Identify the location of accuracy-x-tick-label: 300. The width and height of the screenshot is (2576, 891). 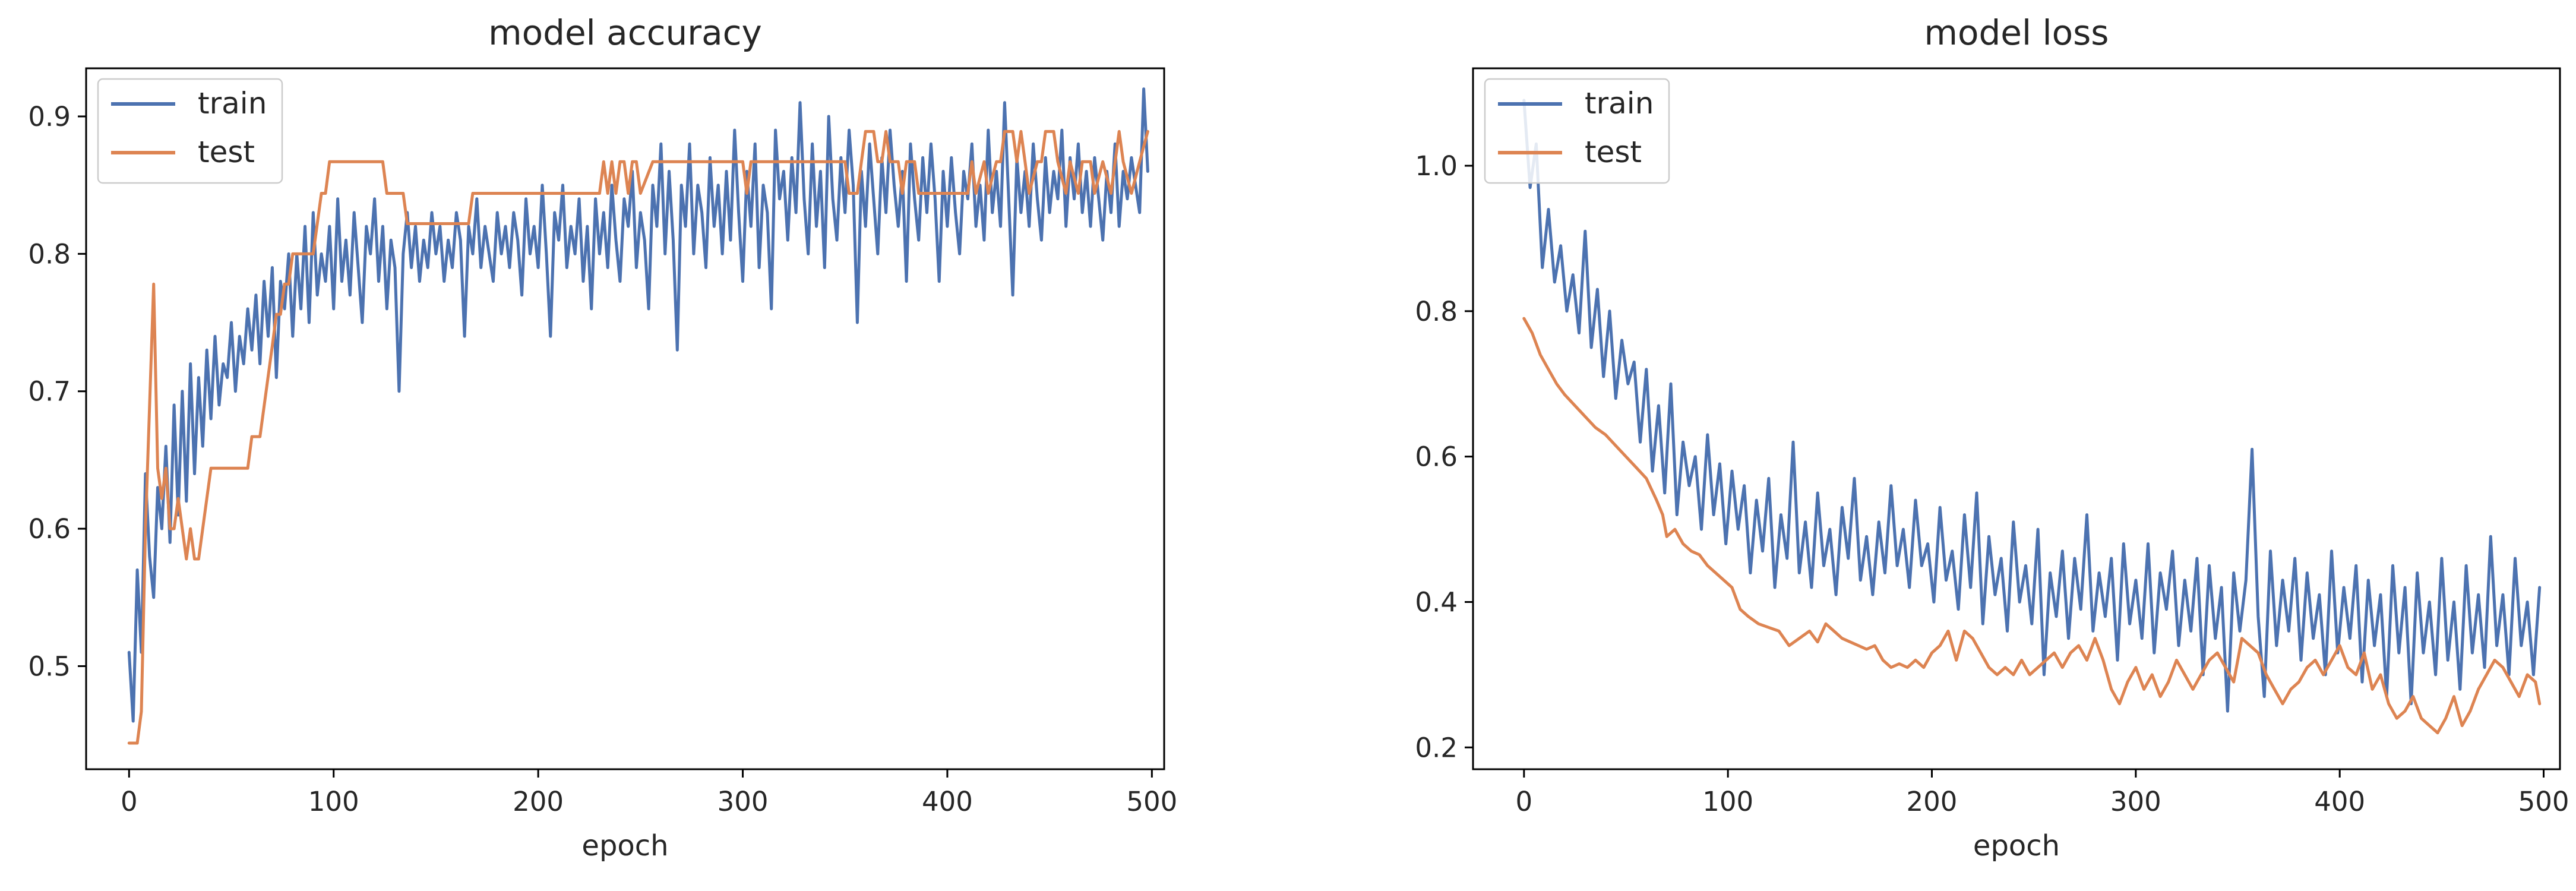
(743, 801).